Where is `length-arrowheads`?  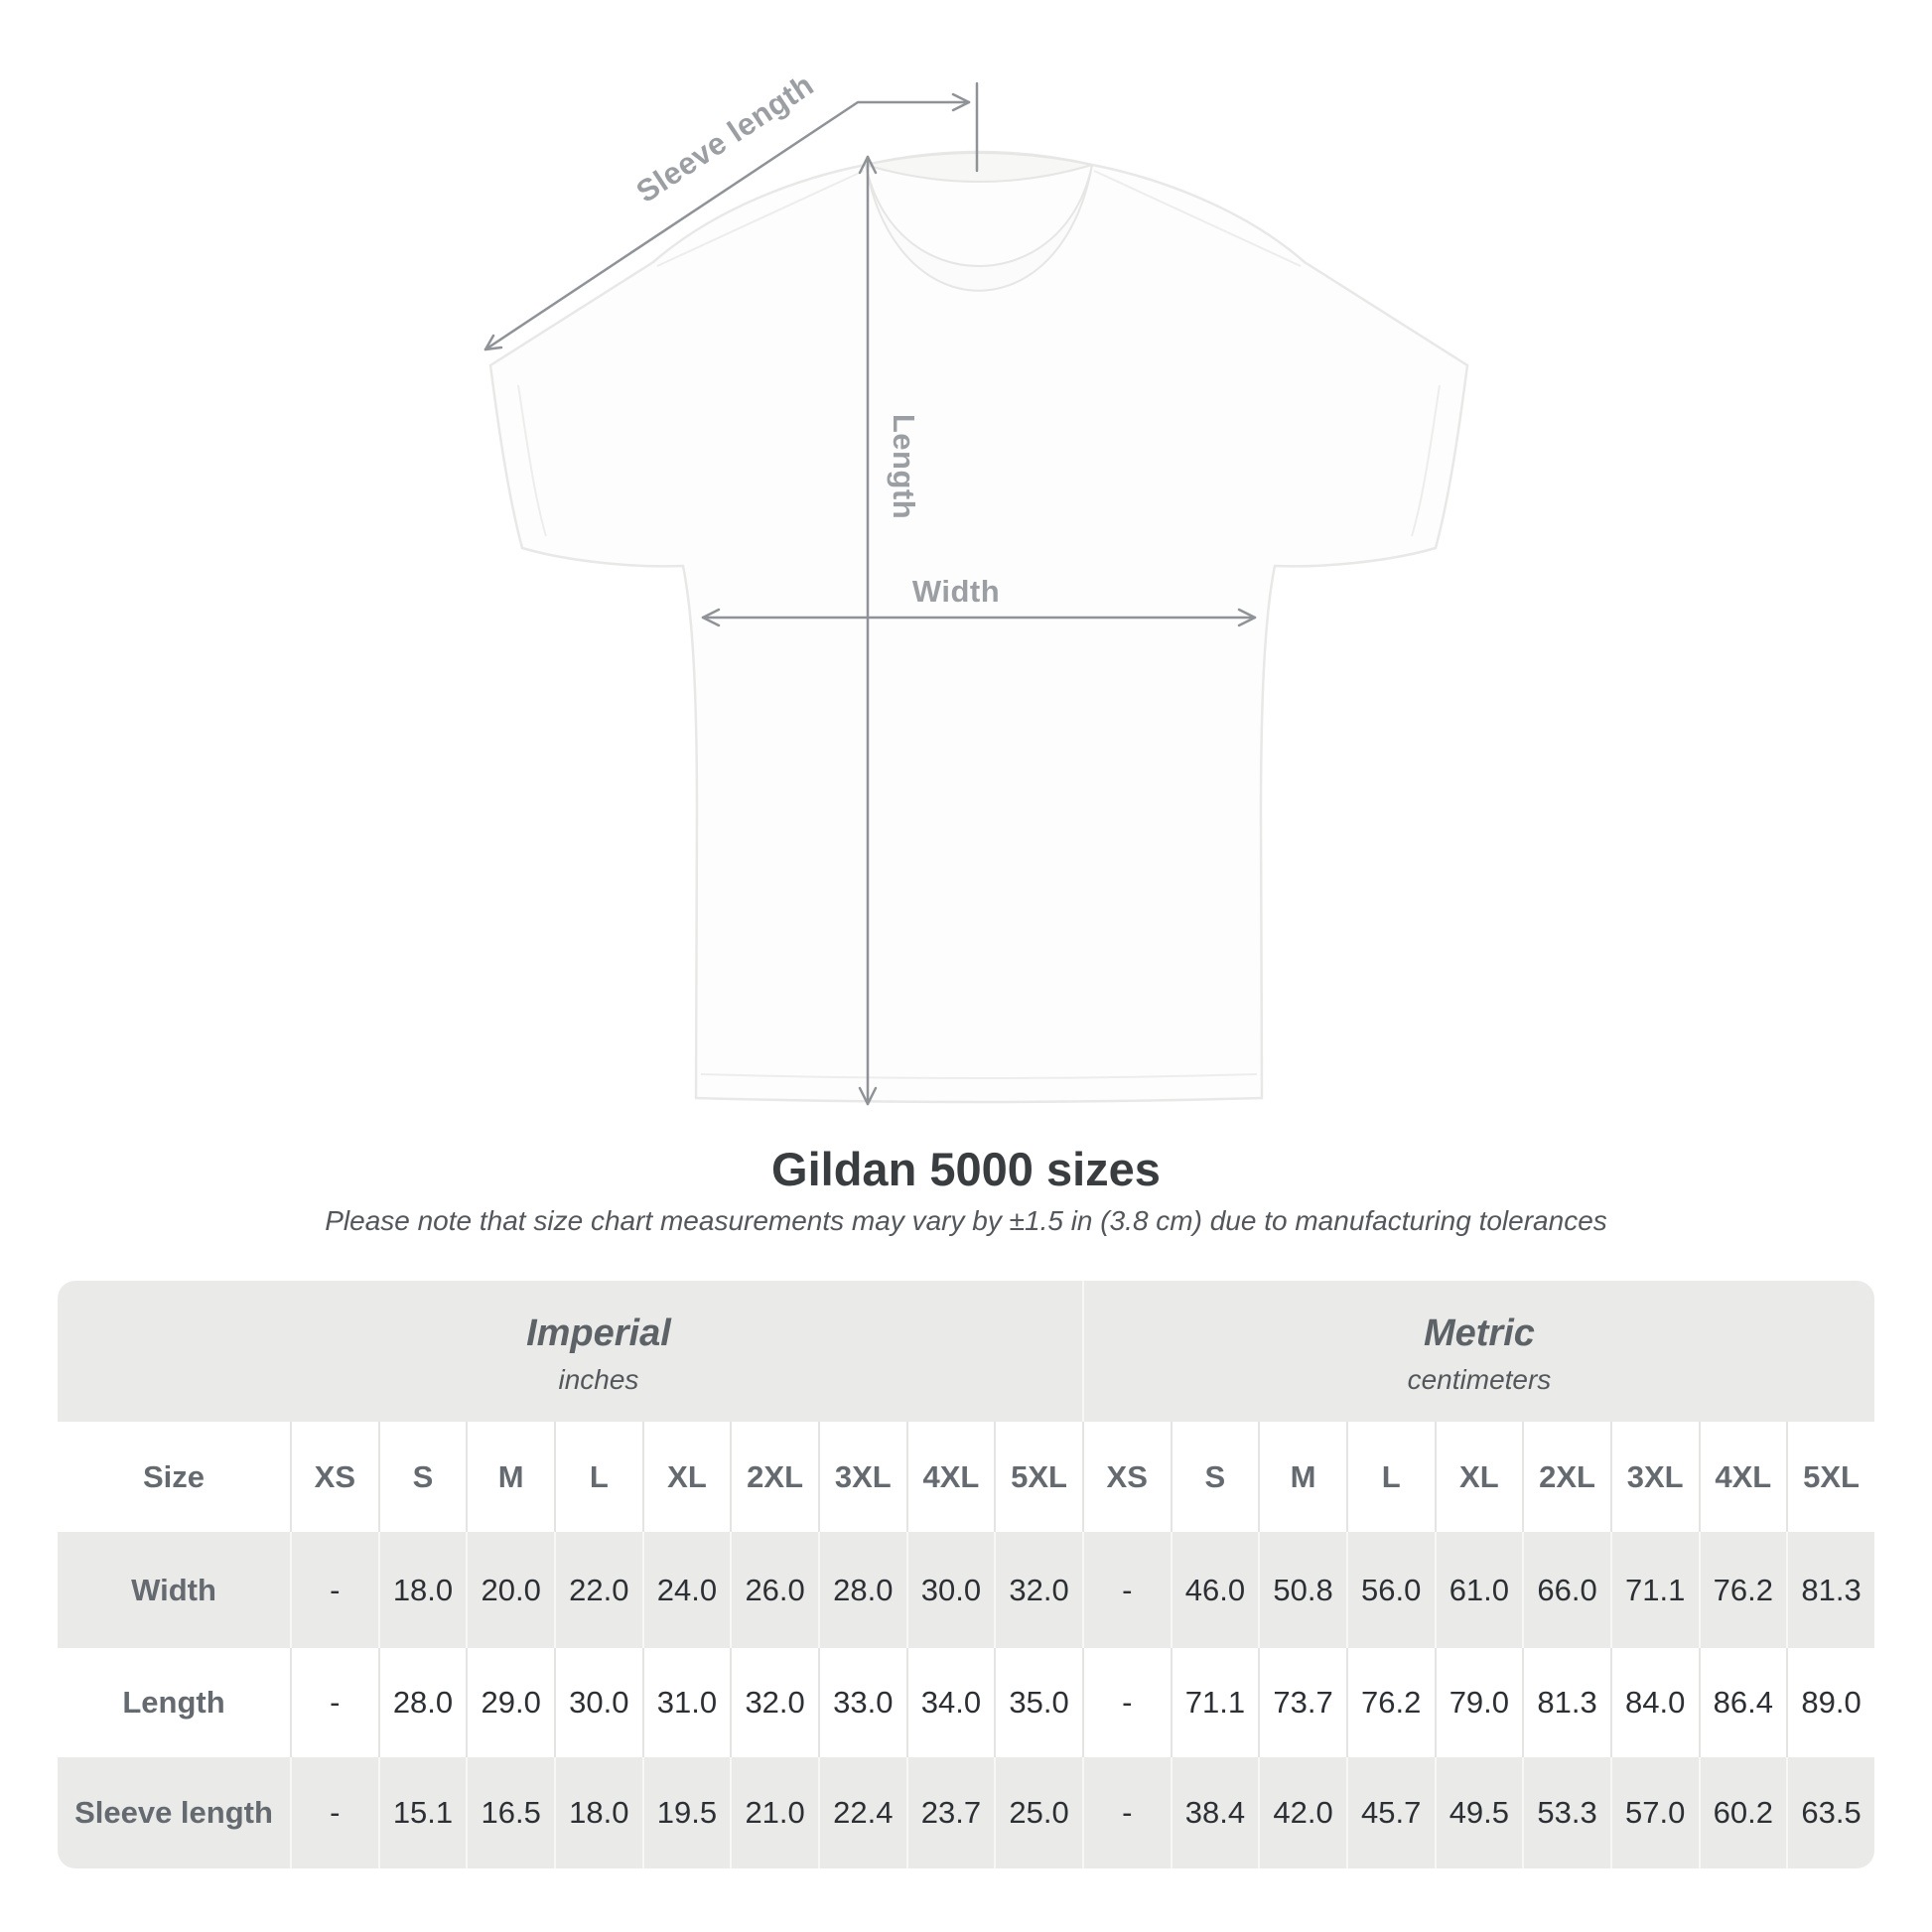 length-arrowheads is located at coordinates (868, 630).